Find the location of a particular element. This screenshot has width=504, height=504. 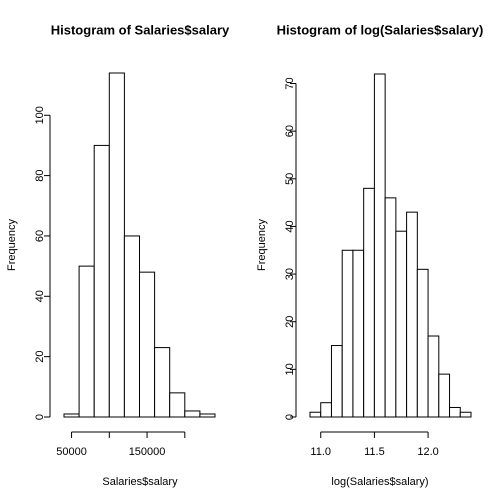

x-tick-label: 150000 is located at coordinates (147, 452).